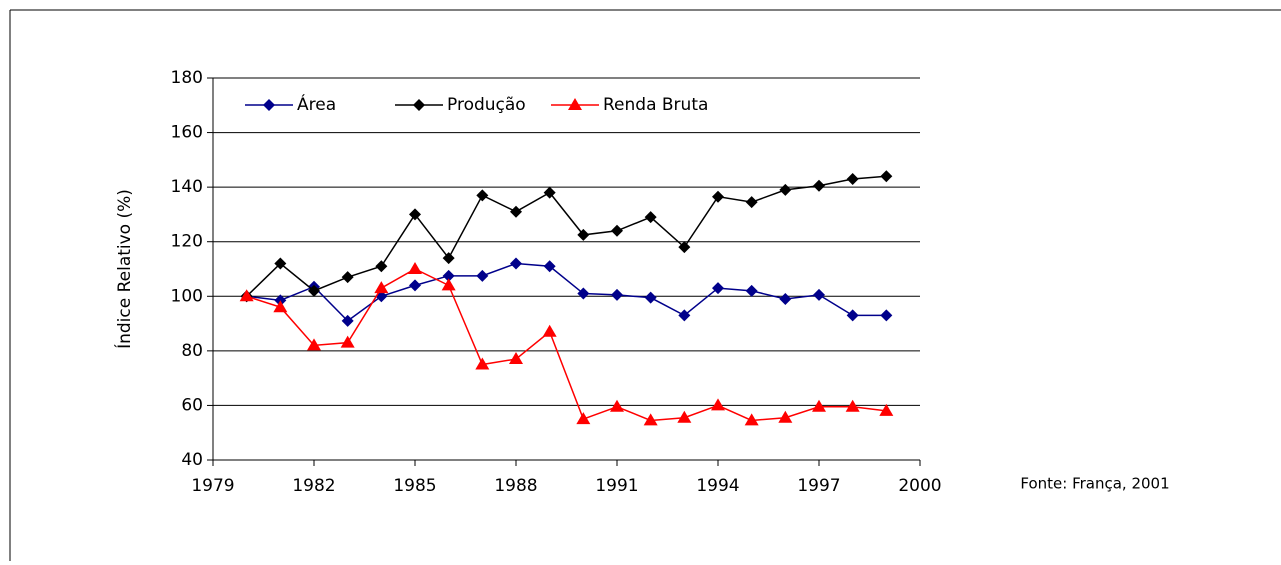 This screenshot has width=1281, height=565. I want to click on y-tick-label: 180, so click(187, 78).